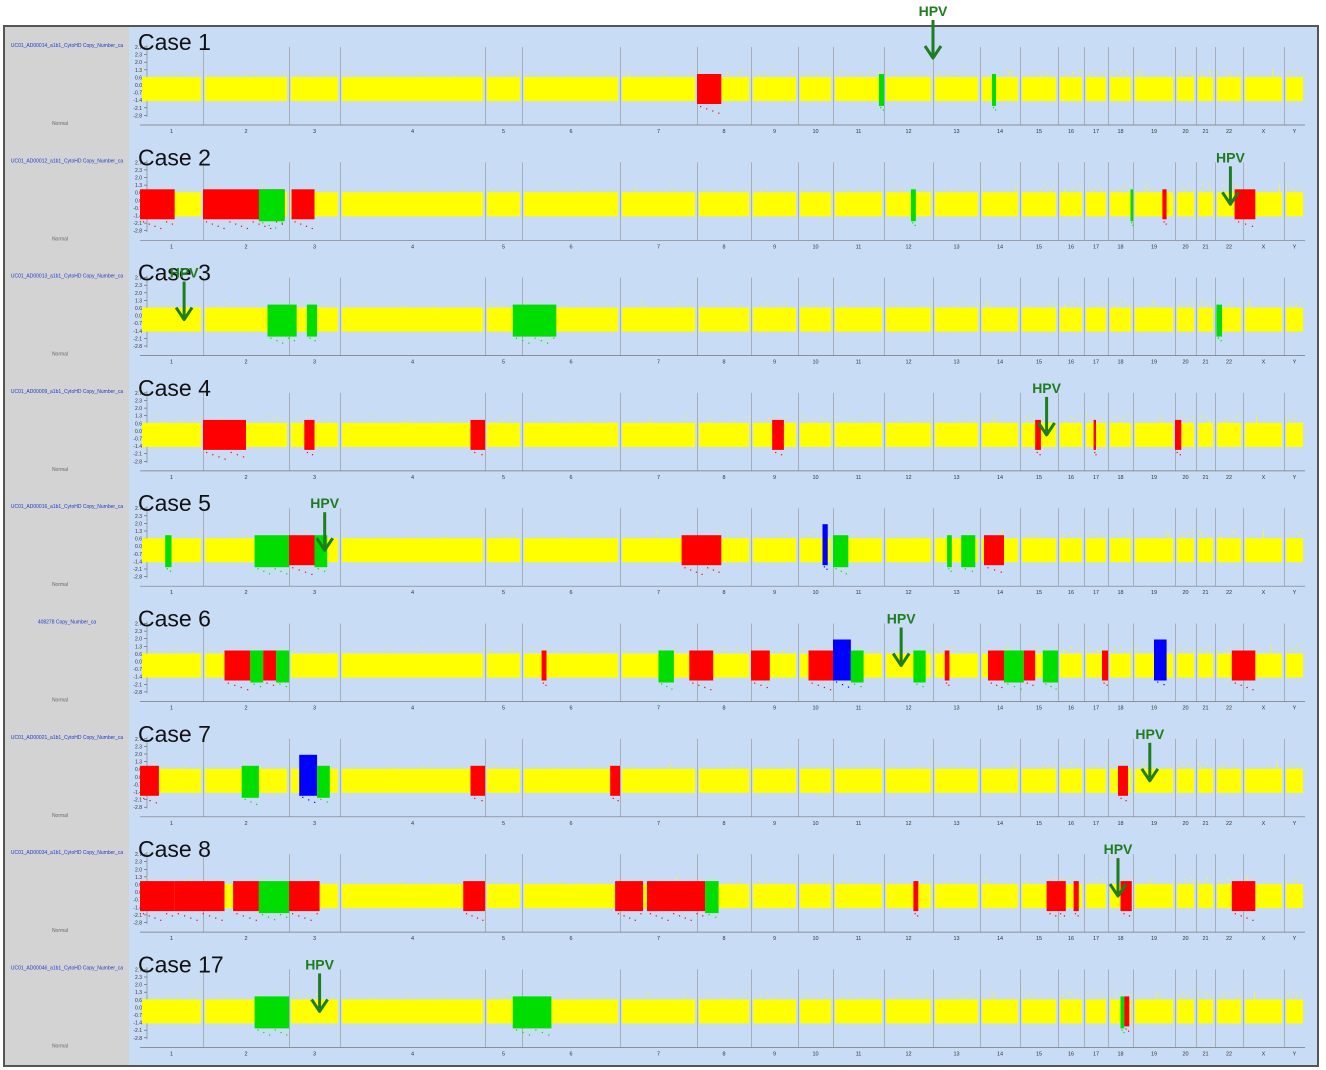 The height and width of the screenshot is (1070, 1326). I want to click on chromosome-tick-label: 7, so click(658, 824).